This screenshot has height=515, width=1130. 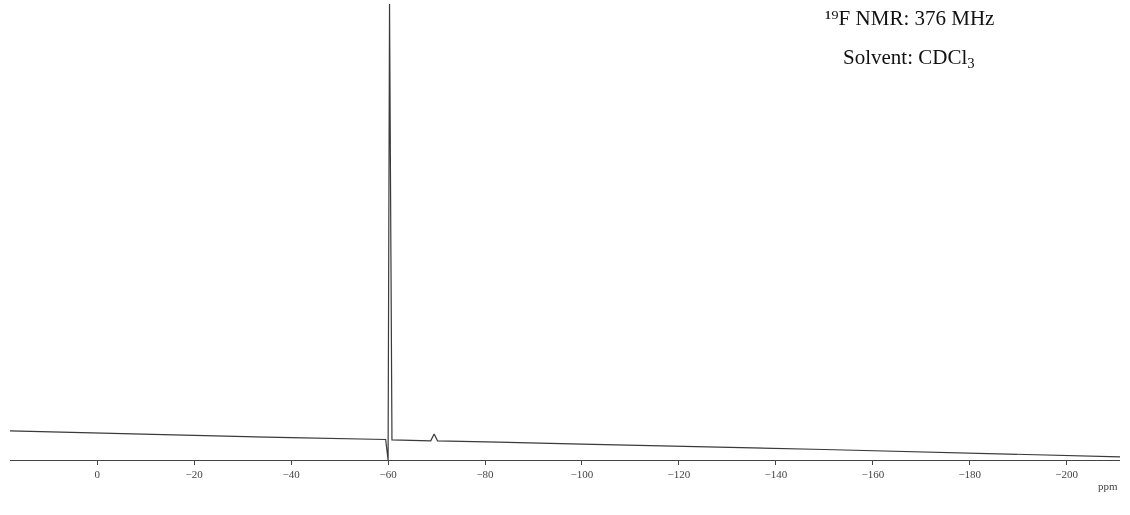 What do you see at coordinates (485, 474) in the screenshot?
I see `x-tick-label: −80` at bounding box center [485, 474].